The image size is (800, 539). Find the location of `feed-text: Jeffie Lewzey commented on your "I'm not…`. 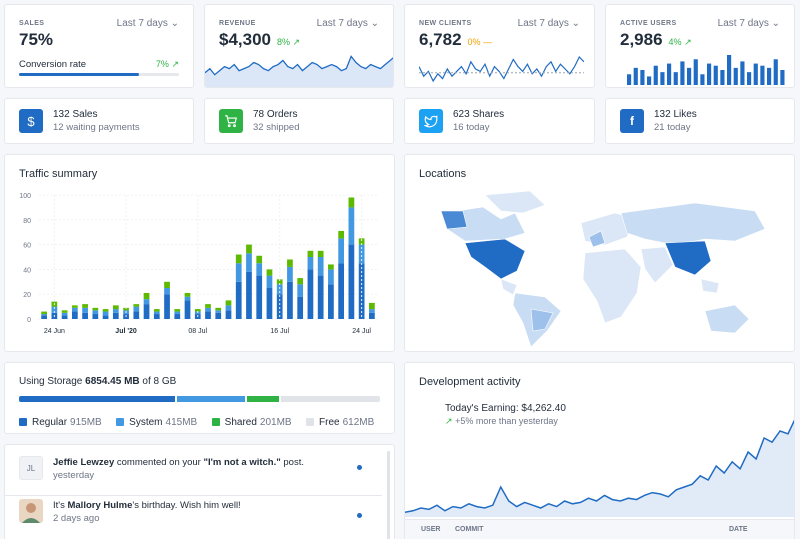

feed-text: Jeffie Lewzey commented on your "I'm not… is located at coordinates (178, 469).